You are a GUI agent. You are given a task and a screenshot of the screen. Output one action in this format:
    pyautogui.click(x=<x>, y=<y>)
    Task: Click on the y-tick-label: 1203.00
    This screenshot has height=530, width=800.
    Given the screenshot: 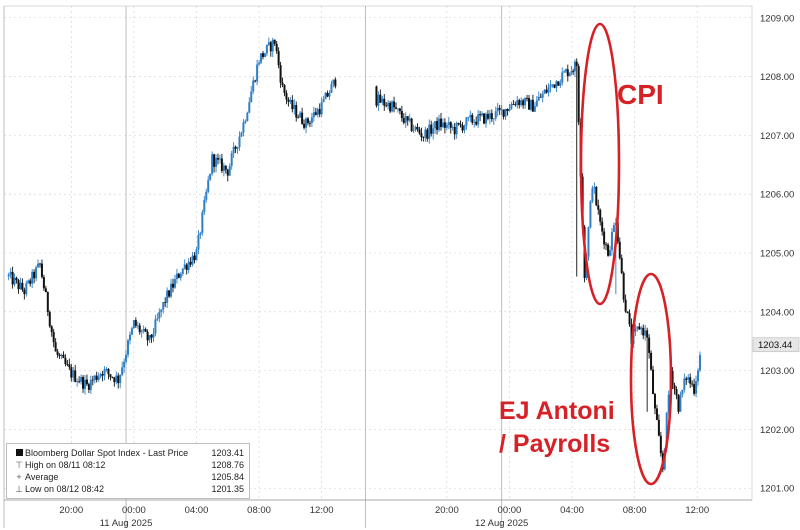 What is the action you would take?
    pyautogui.click(x=777, y=371)
    